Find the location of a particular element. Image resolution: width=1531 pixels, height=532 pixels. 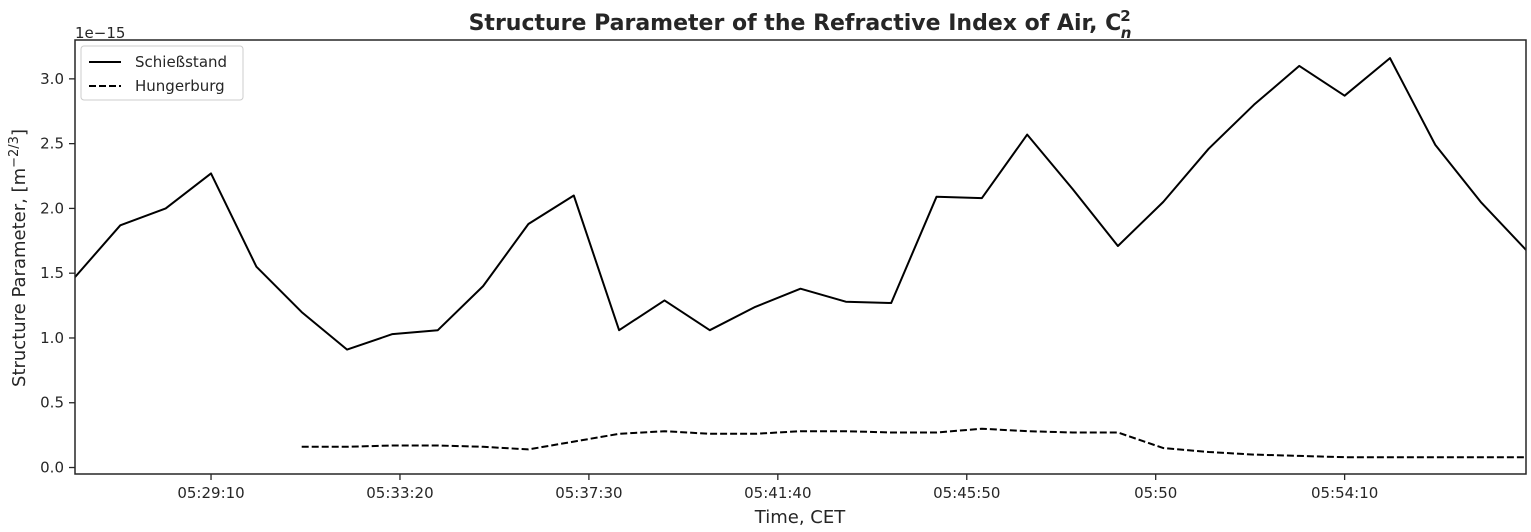

y-tick-label: 3.0 is located at coordinates (52, 79).